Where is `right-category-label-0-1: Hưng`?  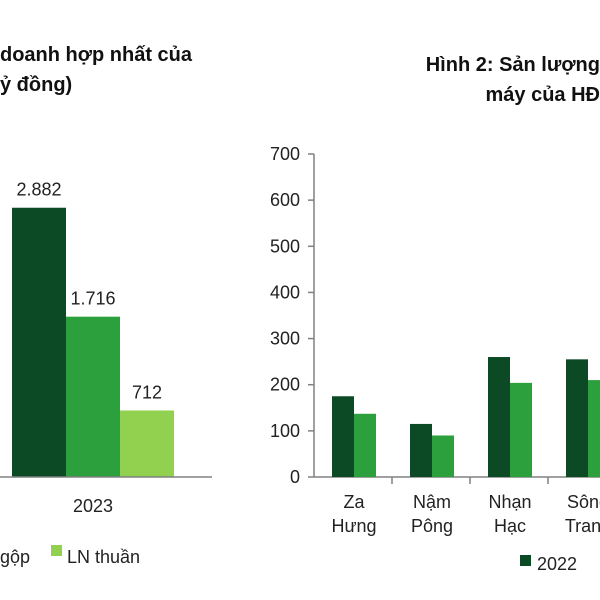 right-category-label-0-1: Hưng is located at coordinates (353, 526).